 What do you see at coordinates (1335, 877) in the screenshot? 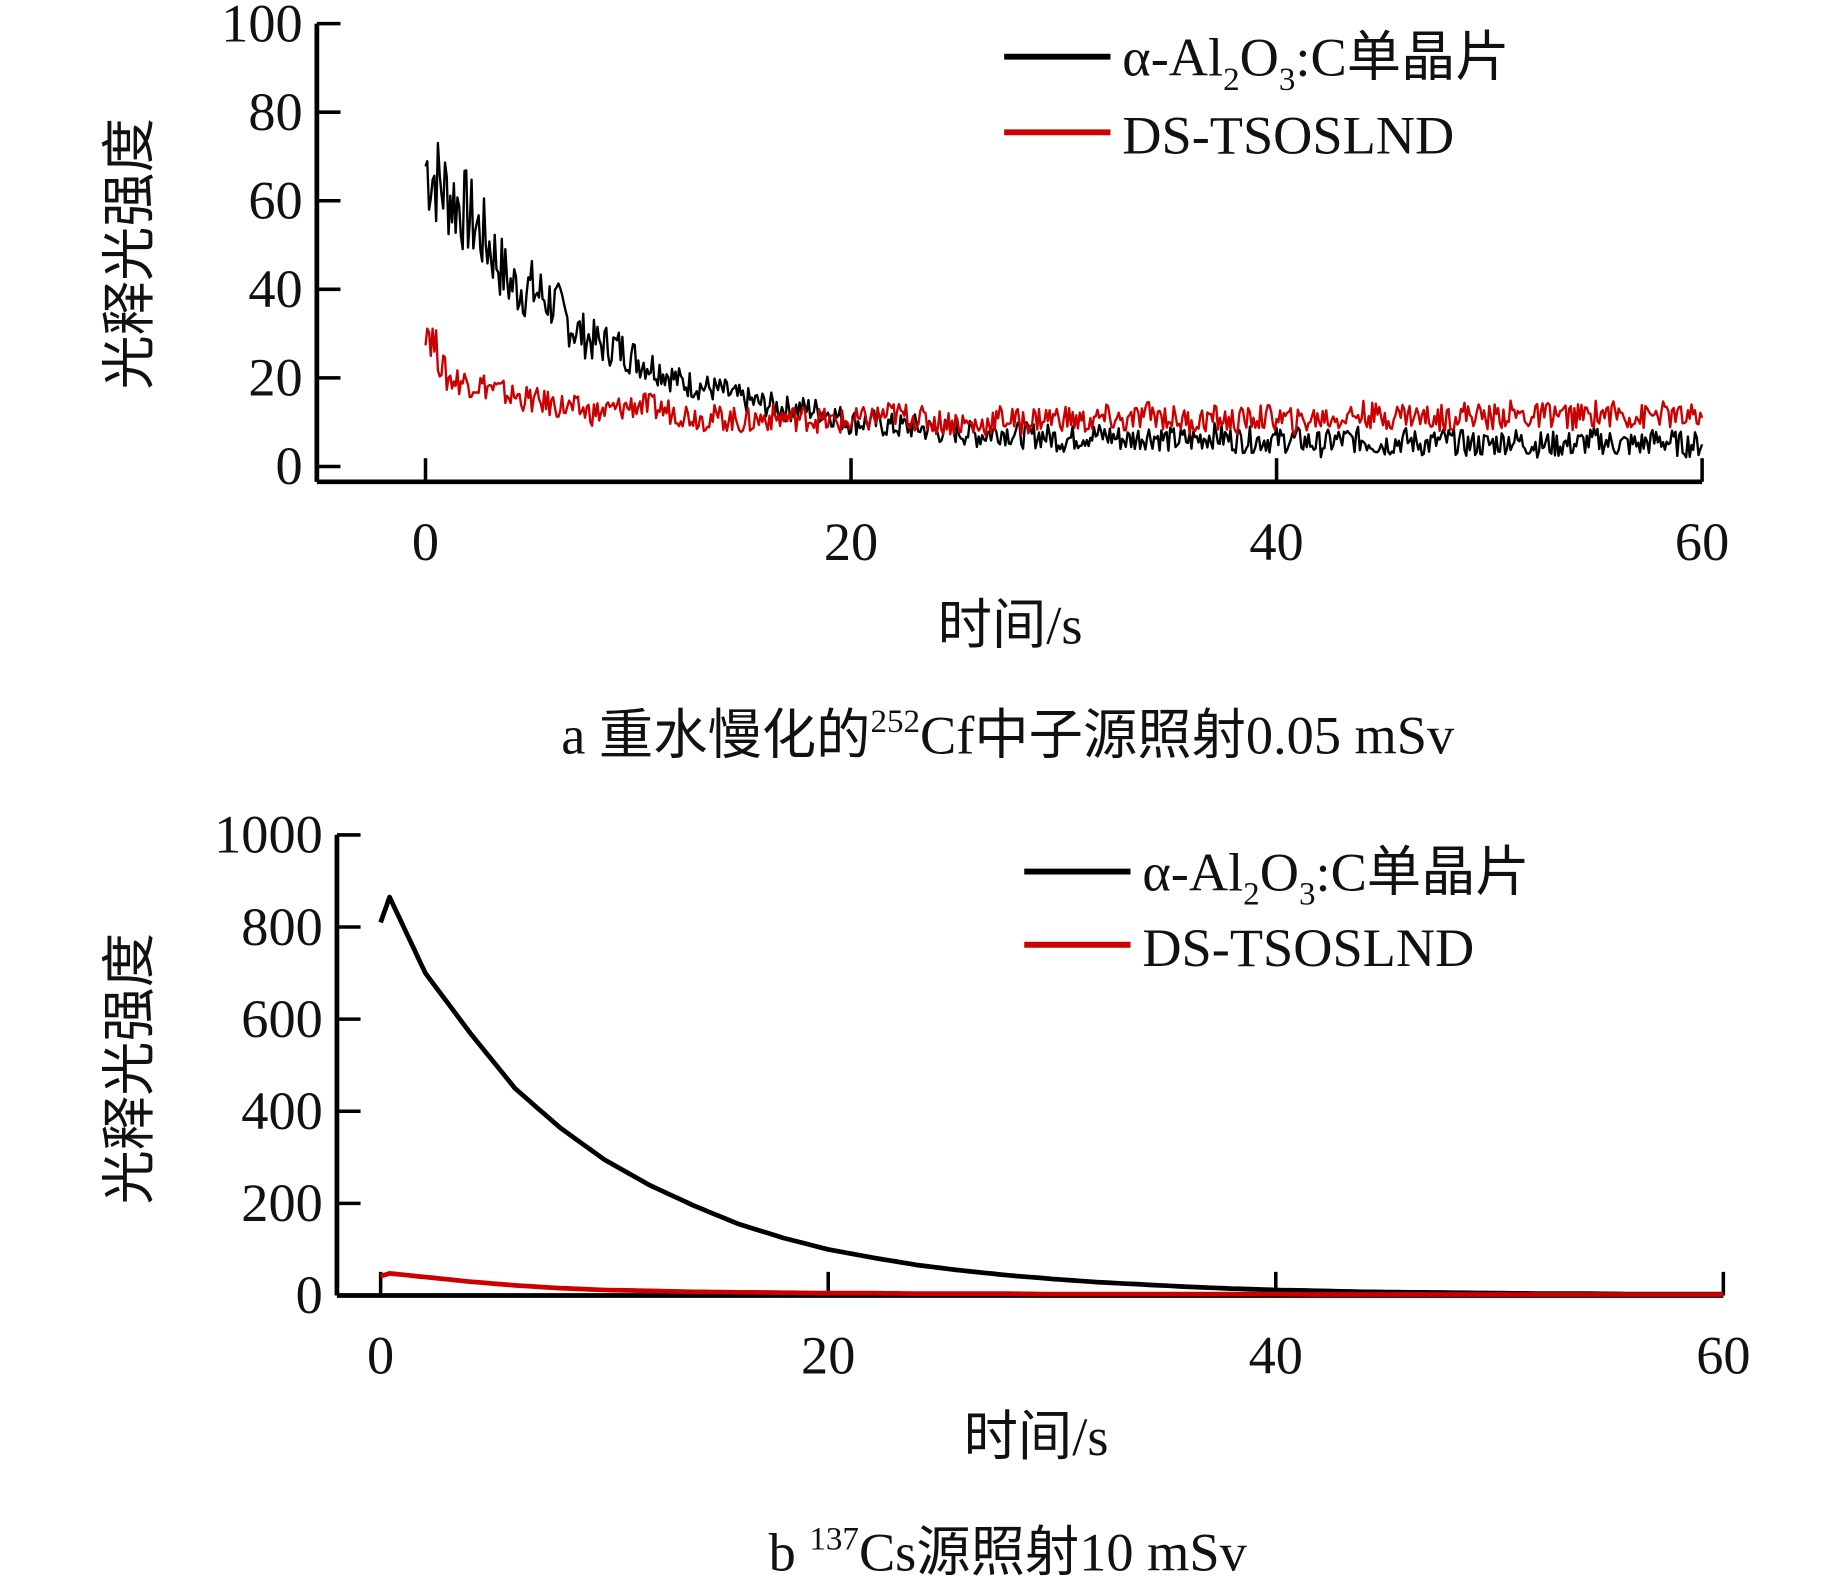
I see `legend-b-black-label: α-Al2O3:C单晶片` at bounding box center [1335, 877].